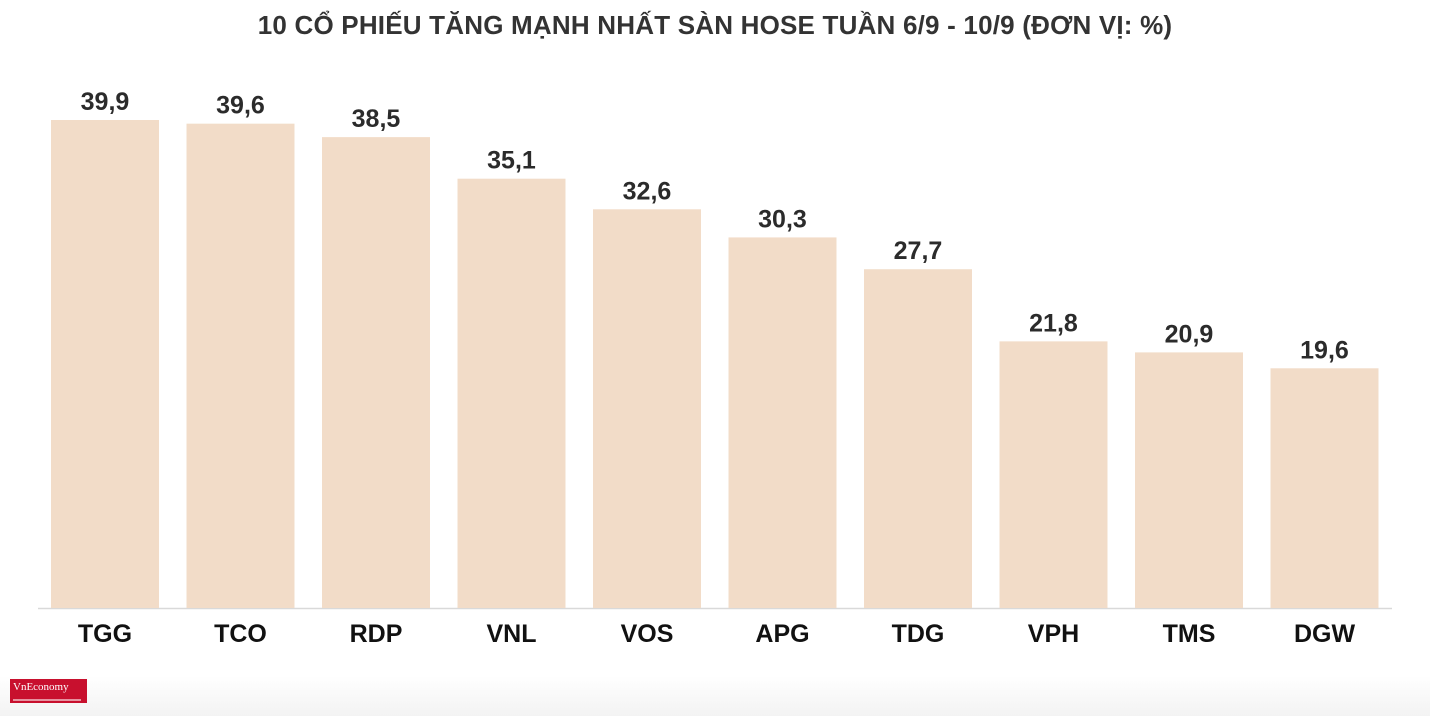 The width and height of the screenshot is (1430, 716). What do you see at coordinates (782, 634) in the screenshot?
I see `category-label-apg: APG` at bounding box center [782, 634].